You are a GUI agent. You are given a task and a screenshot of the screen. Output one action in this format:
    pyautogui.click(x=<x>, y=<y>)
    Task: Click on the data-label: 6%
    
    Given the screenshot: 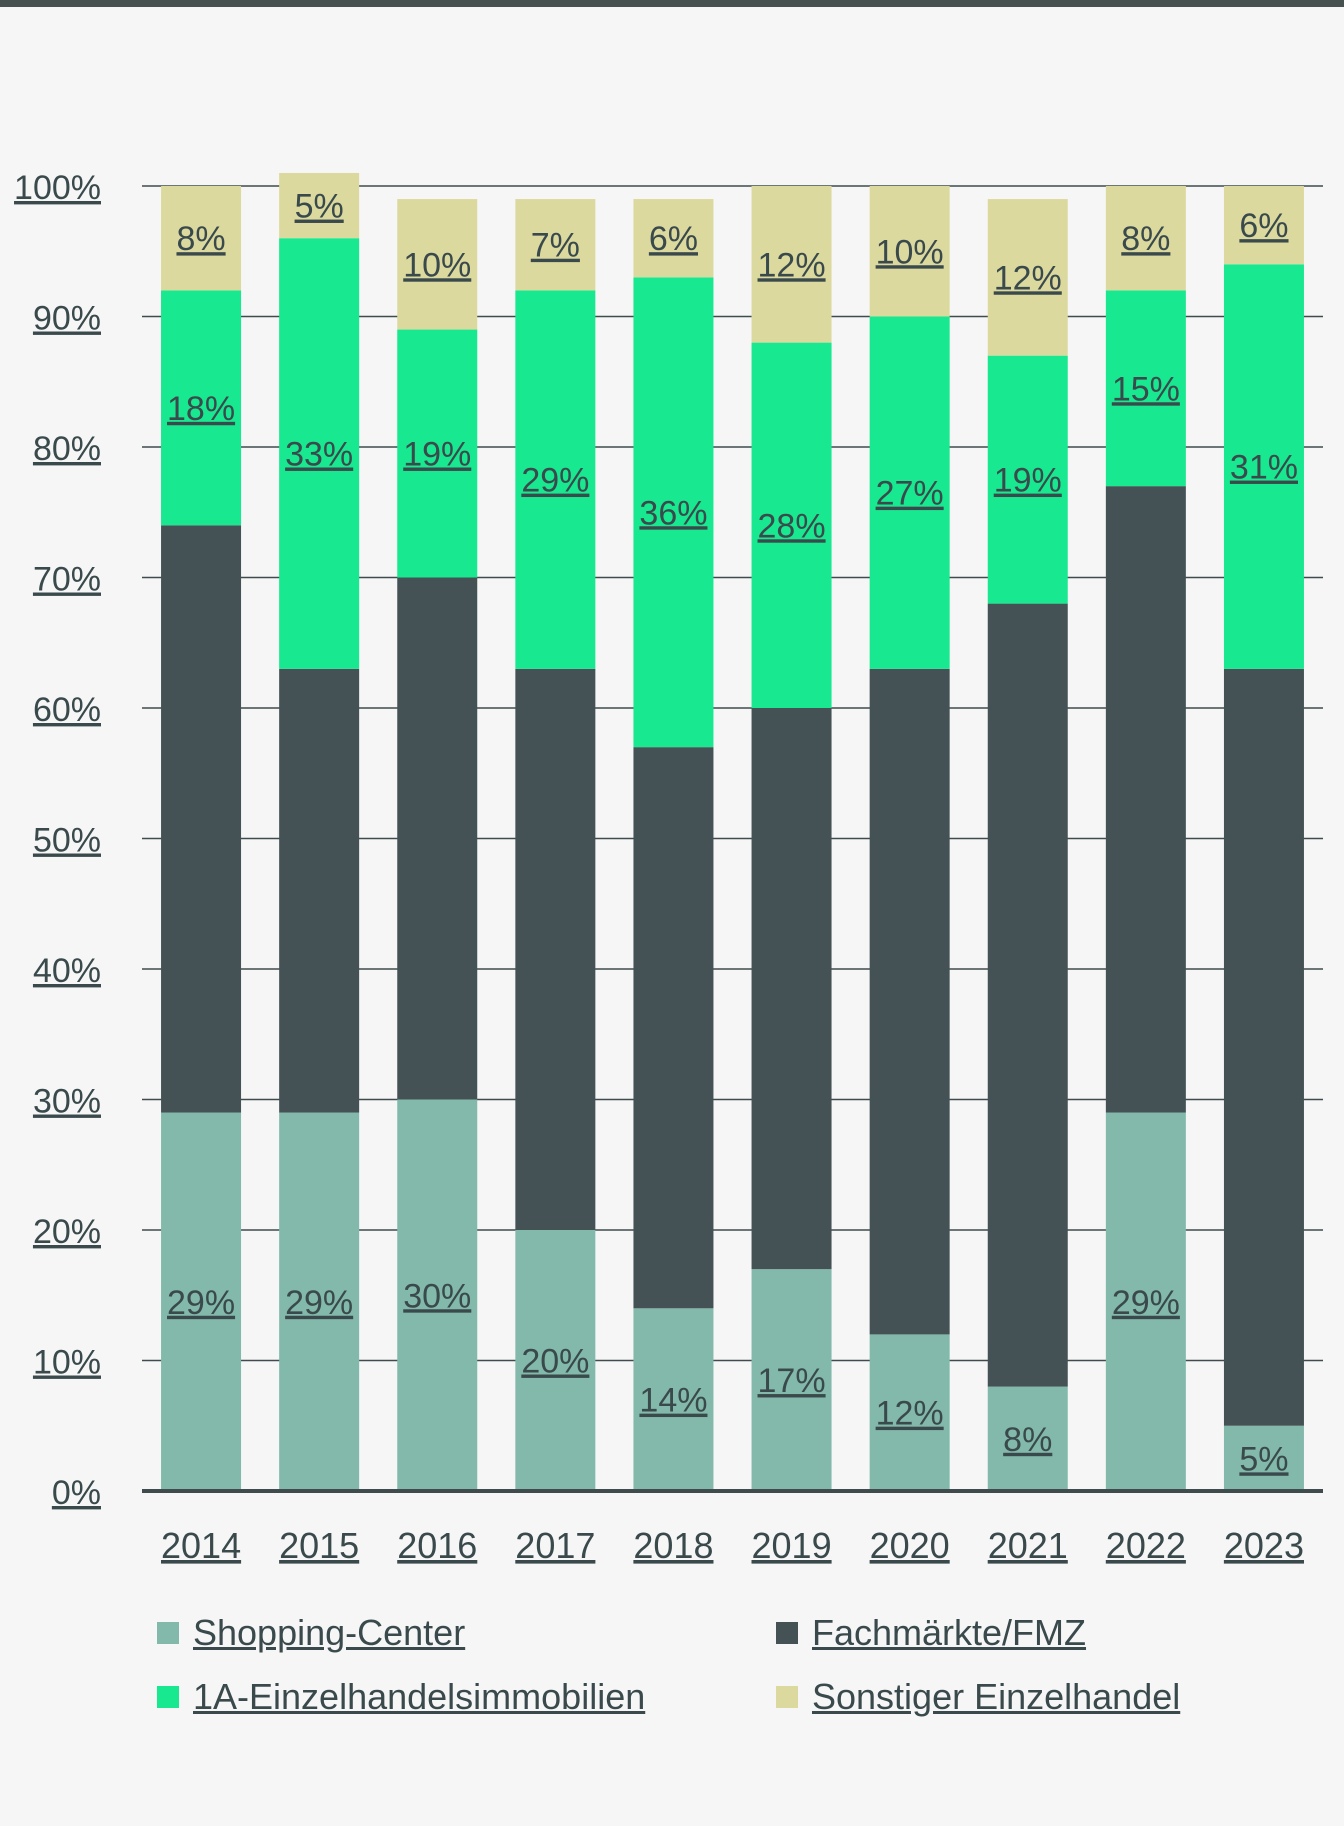 What is the action you would take?
    pyautogui.click(x=1263, y=226)
    